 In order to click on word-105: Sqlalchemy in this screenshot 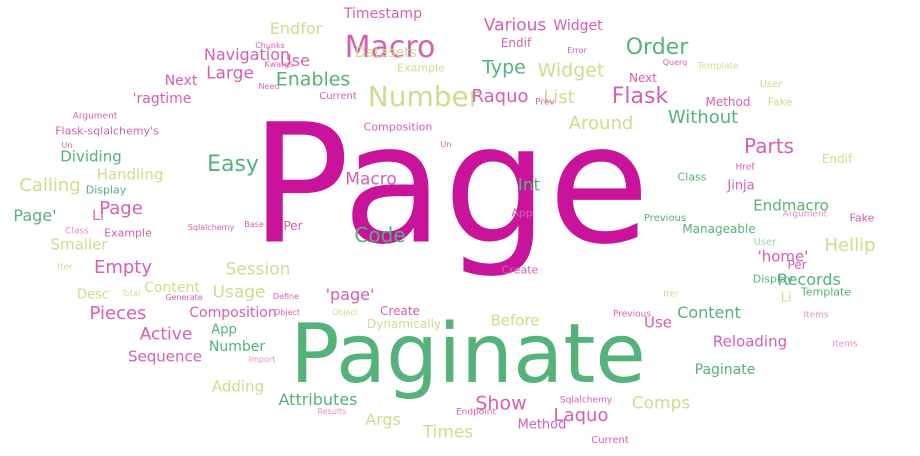, I will do `click(586, 400)`.